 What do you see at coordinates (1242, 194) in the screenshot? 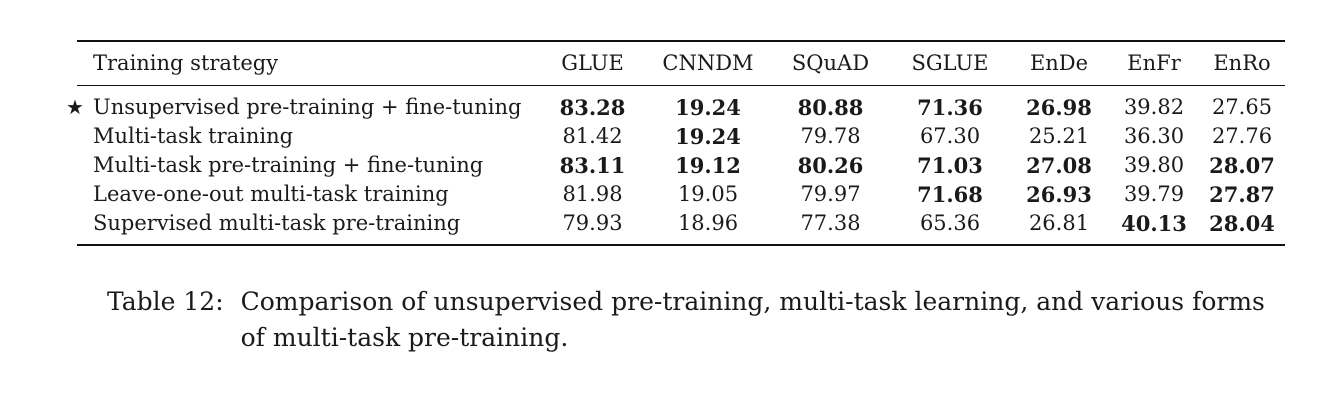
I see `cell-enro: 27.87` at bounding box center [1242, 194].